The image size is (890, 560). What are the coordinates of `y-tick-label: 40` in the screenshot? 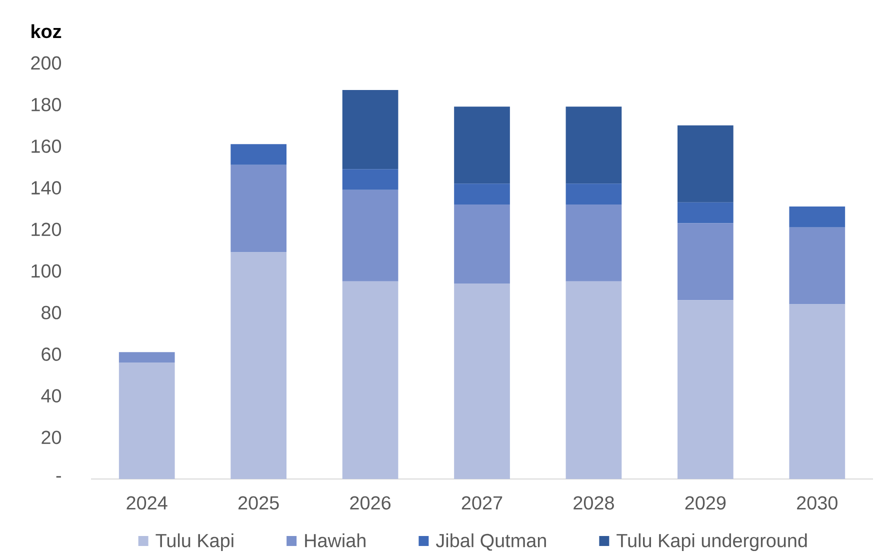 It's located at (51, 396).